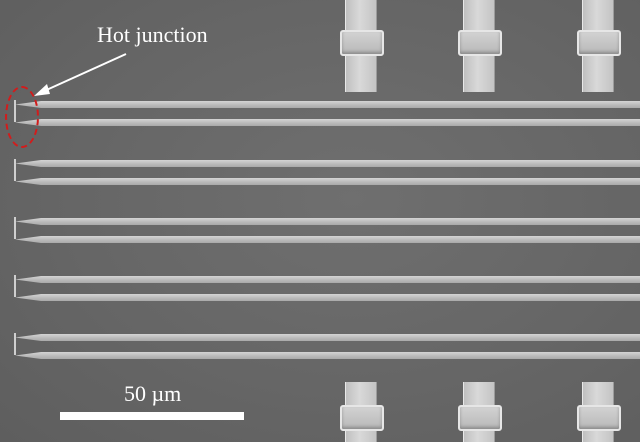 The image size is (640, 442). Describe the element at coordinates (152, 416) in the screenshot. I see `scale-bar` at that location.